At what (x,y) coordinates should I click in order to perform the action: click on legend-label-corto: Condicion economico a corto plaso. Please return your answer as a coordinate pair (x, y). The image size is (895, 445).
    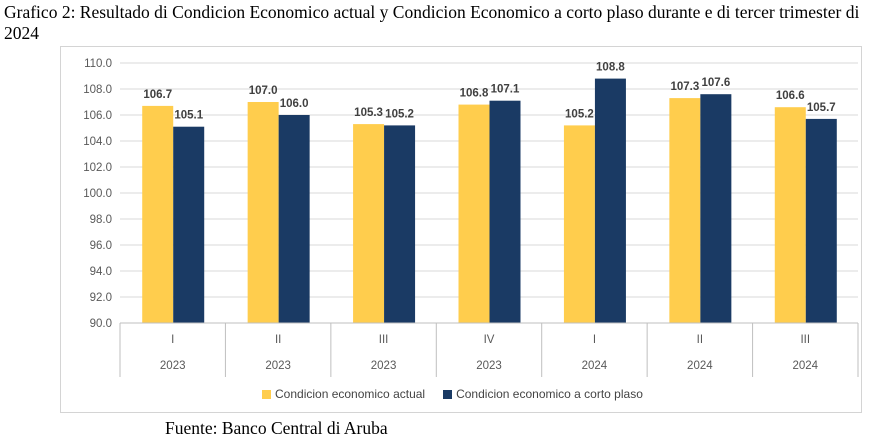
    Looking at the image, I should click on (549, 394).